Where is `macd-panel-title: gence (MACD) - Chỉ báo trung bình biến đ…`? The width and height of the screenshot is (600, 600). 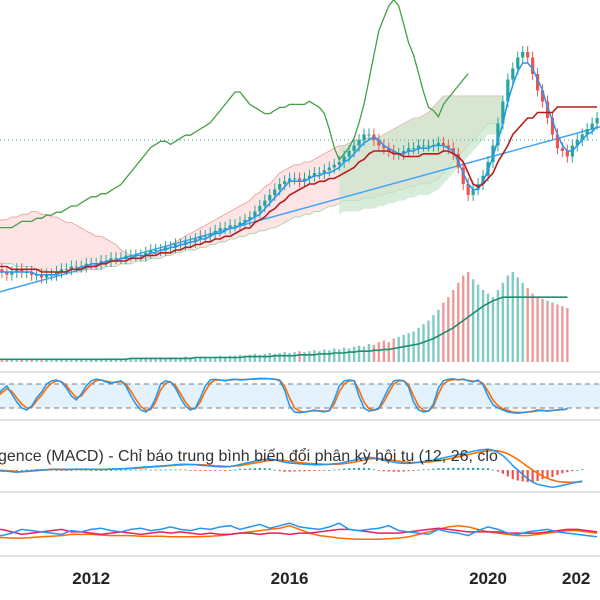 macd-panel-title: gence (MACD) - Chỉ báo trung bình biến đ… is located at coordinates (249, 456).